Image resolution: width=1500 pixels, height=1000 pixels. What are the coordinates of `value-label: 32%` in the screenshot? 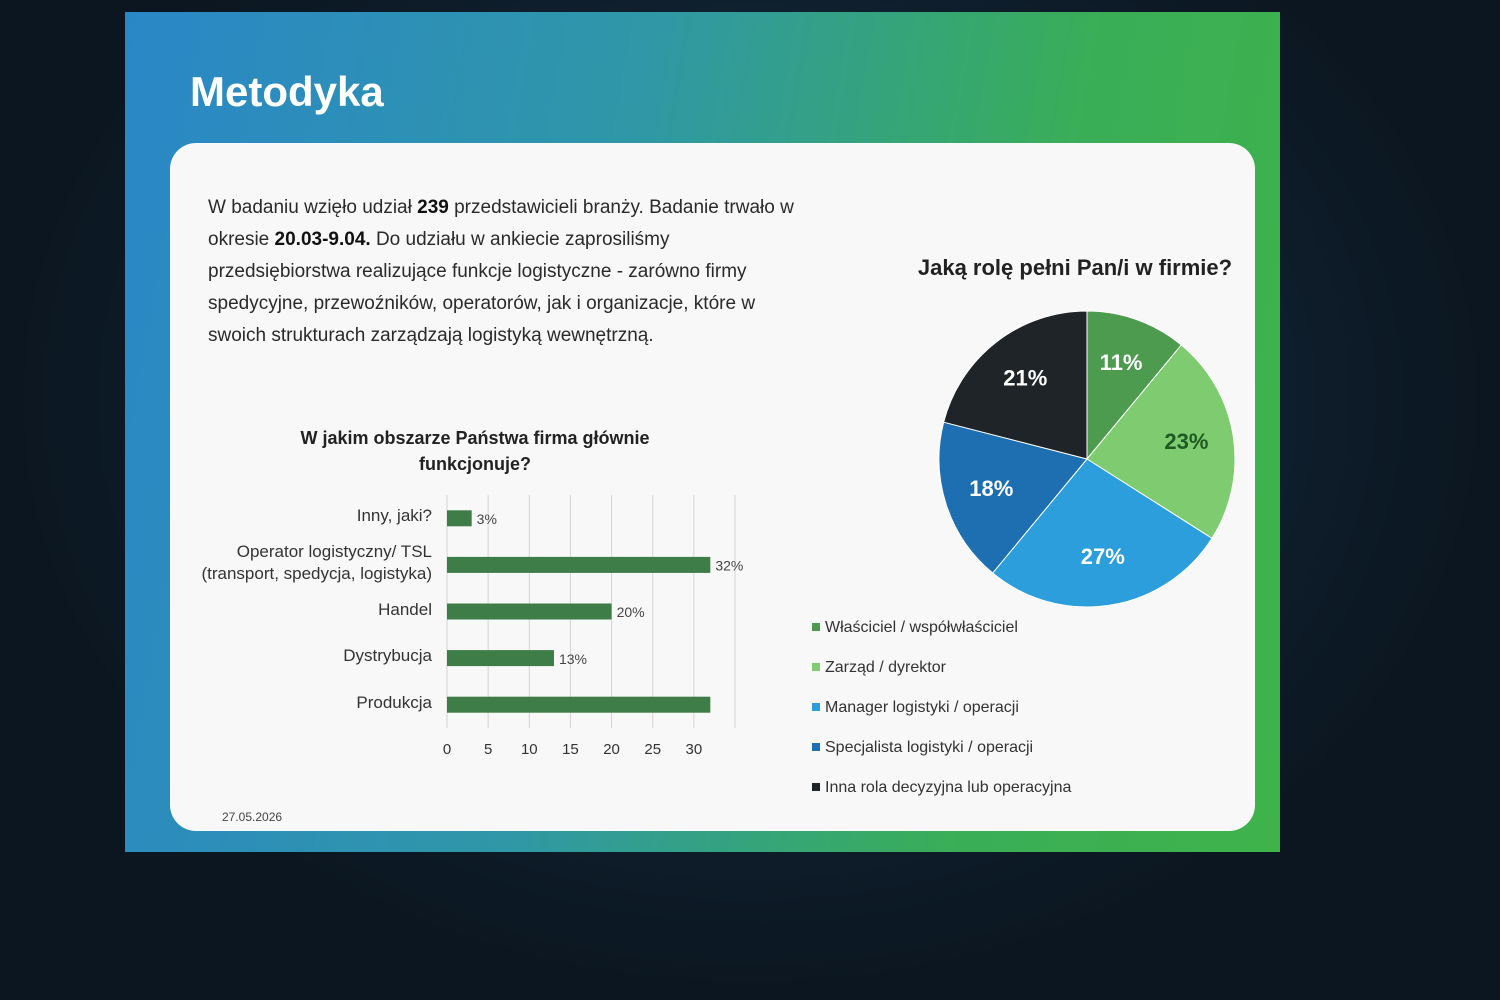 It's located at (729, 566).